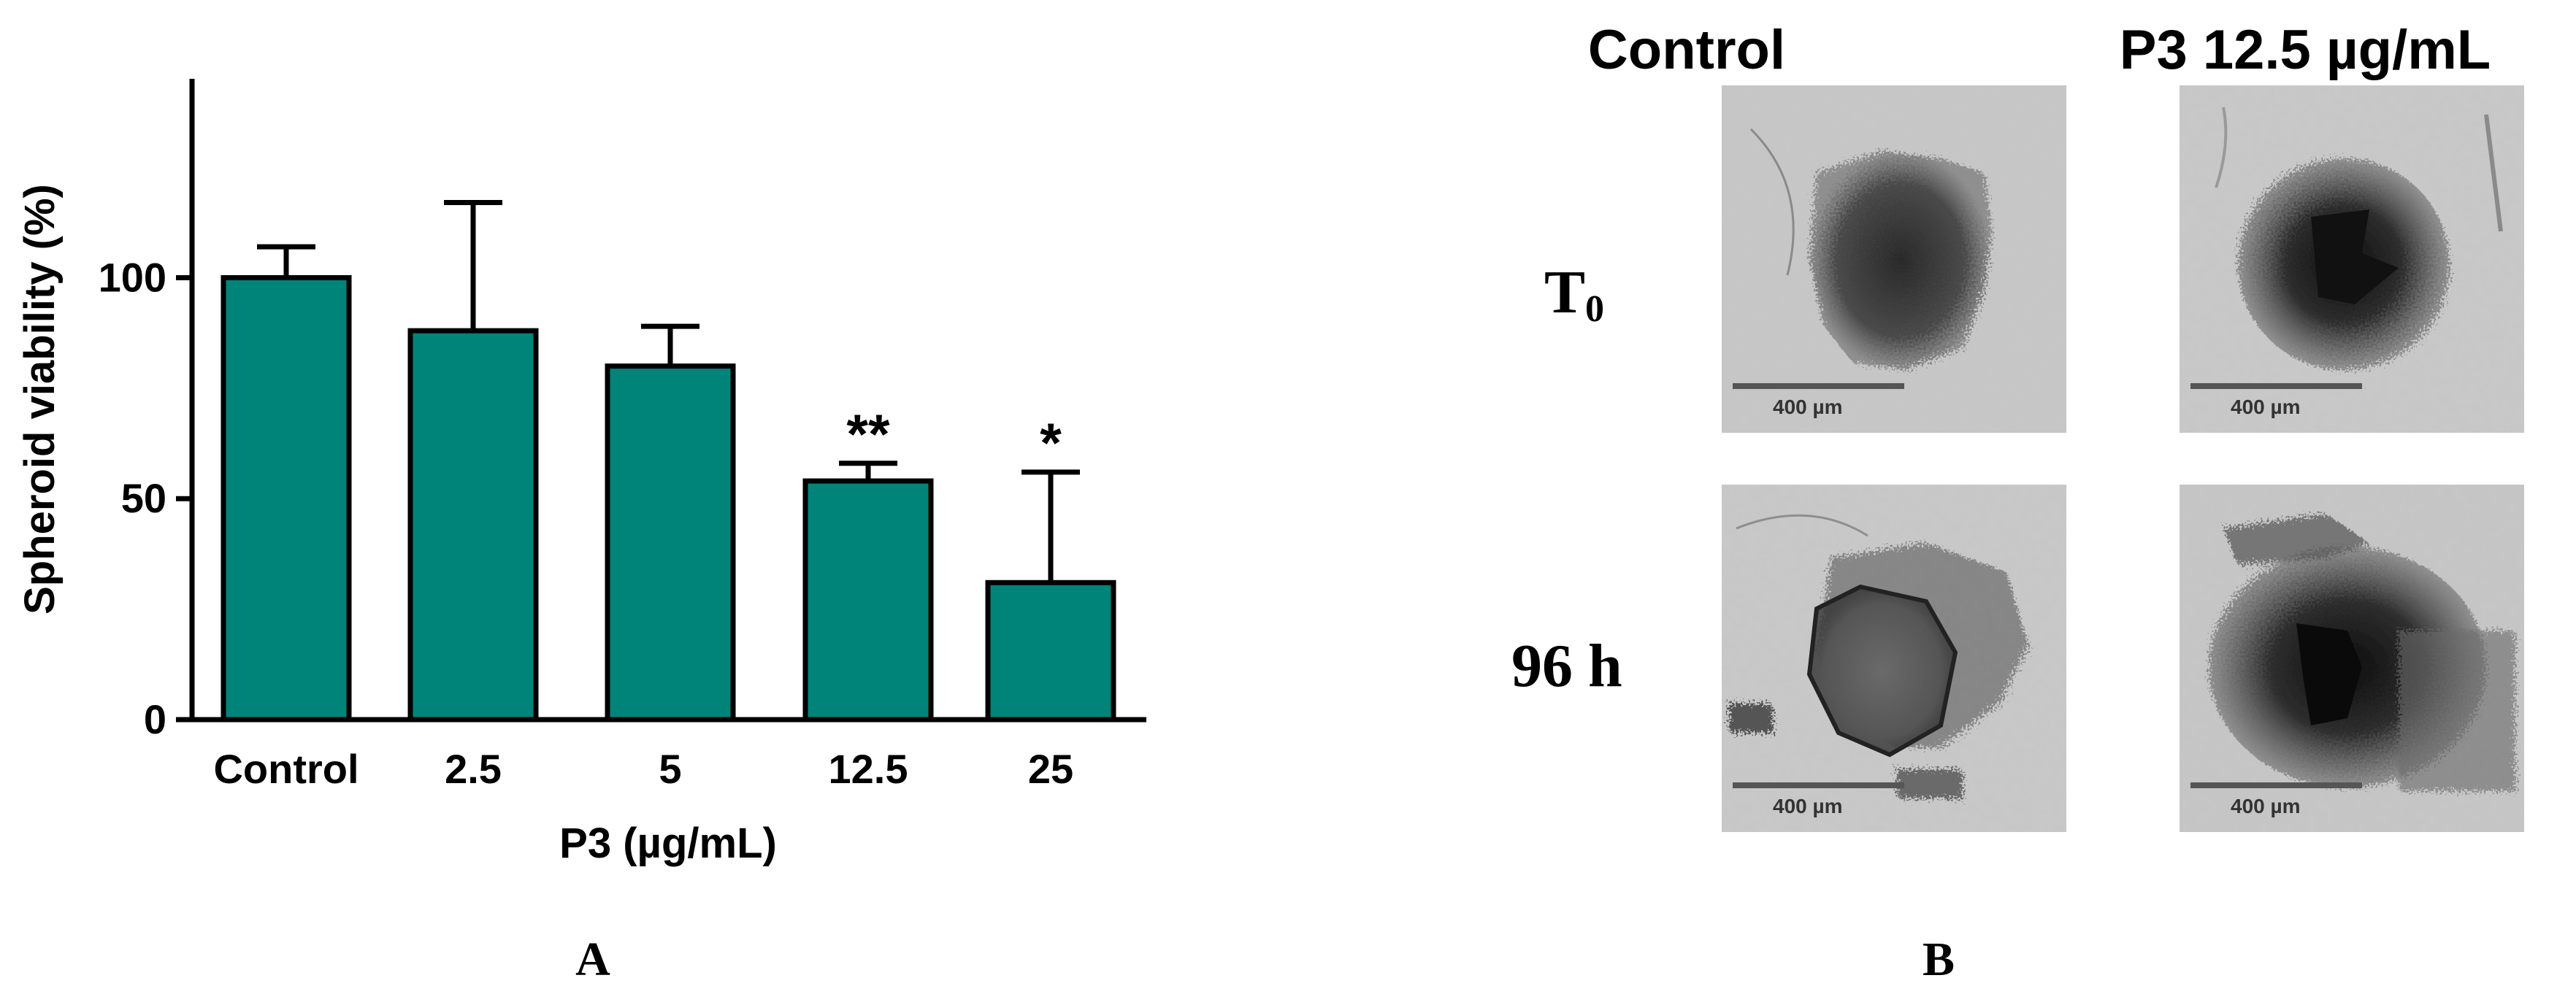 This screenshot has height=1005, width=2576. Describe the element at coordinates (155, 719) in the screenshot. I see `y-tick-label: 0` at that location.